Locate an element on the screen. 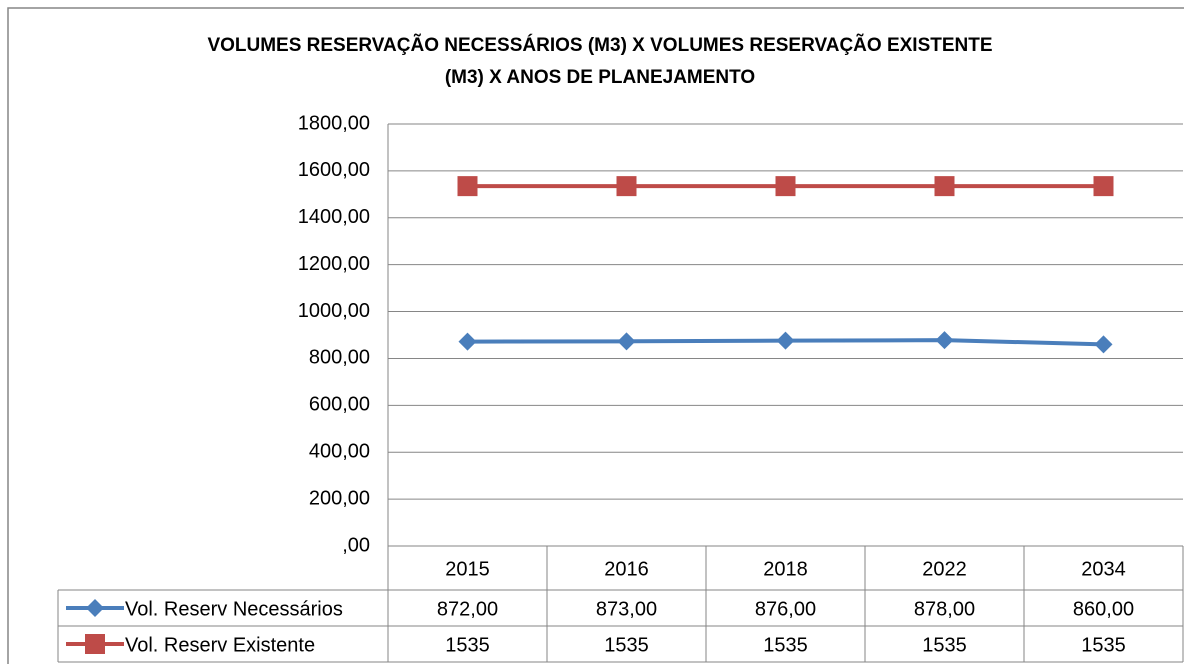 The image size is (1184, 664). chart-title: (M3) X ANOS DE PLANEJAMENTO is located at coordinates (600, 77).